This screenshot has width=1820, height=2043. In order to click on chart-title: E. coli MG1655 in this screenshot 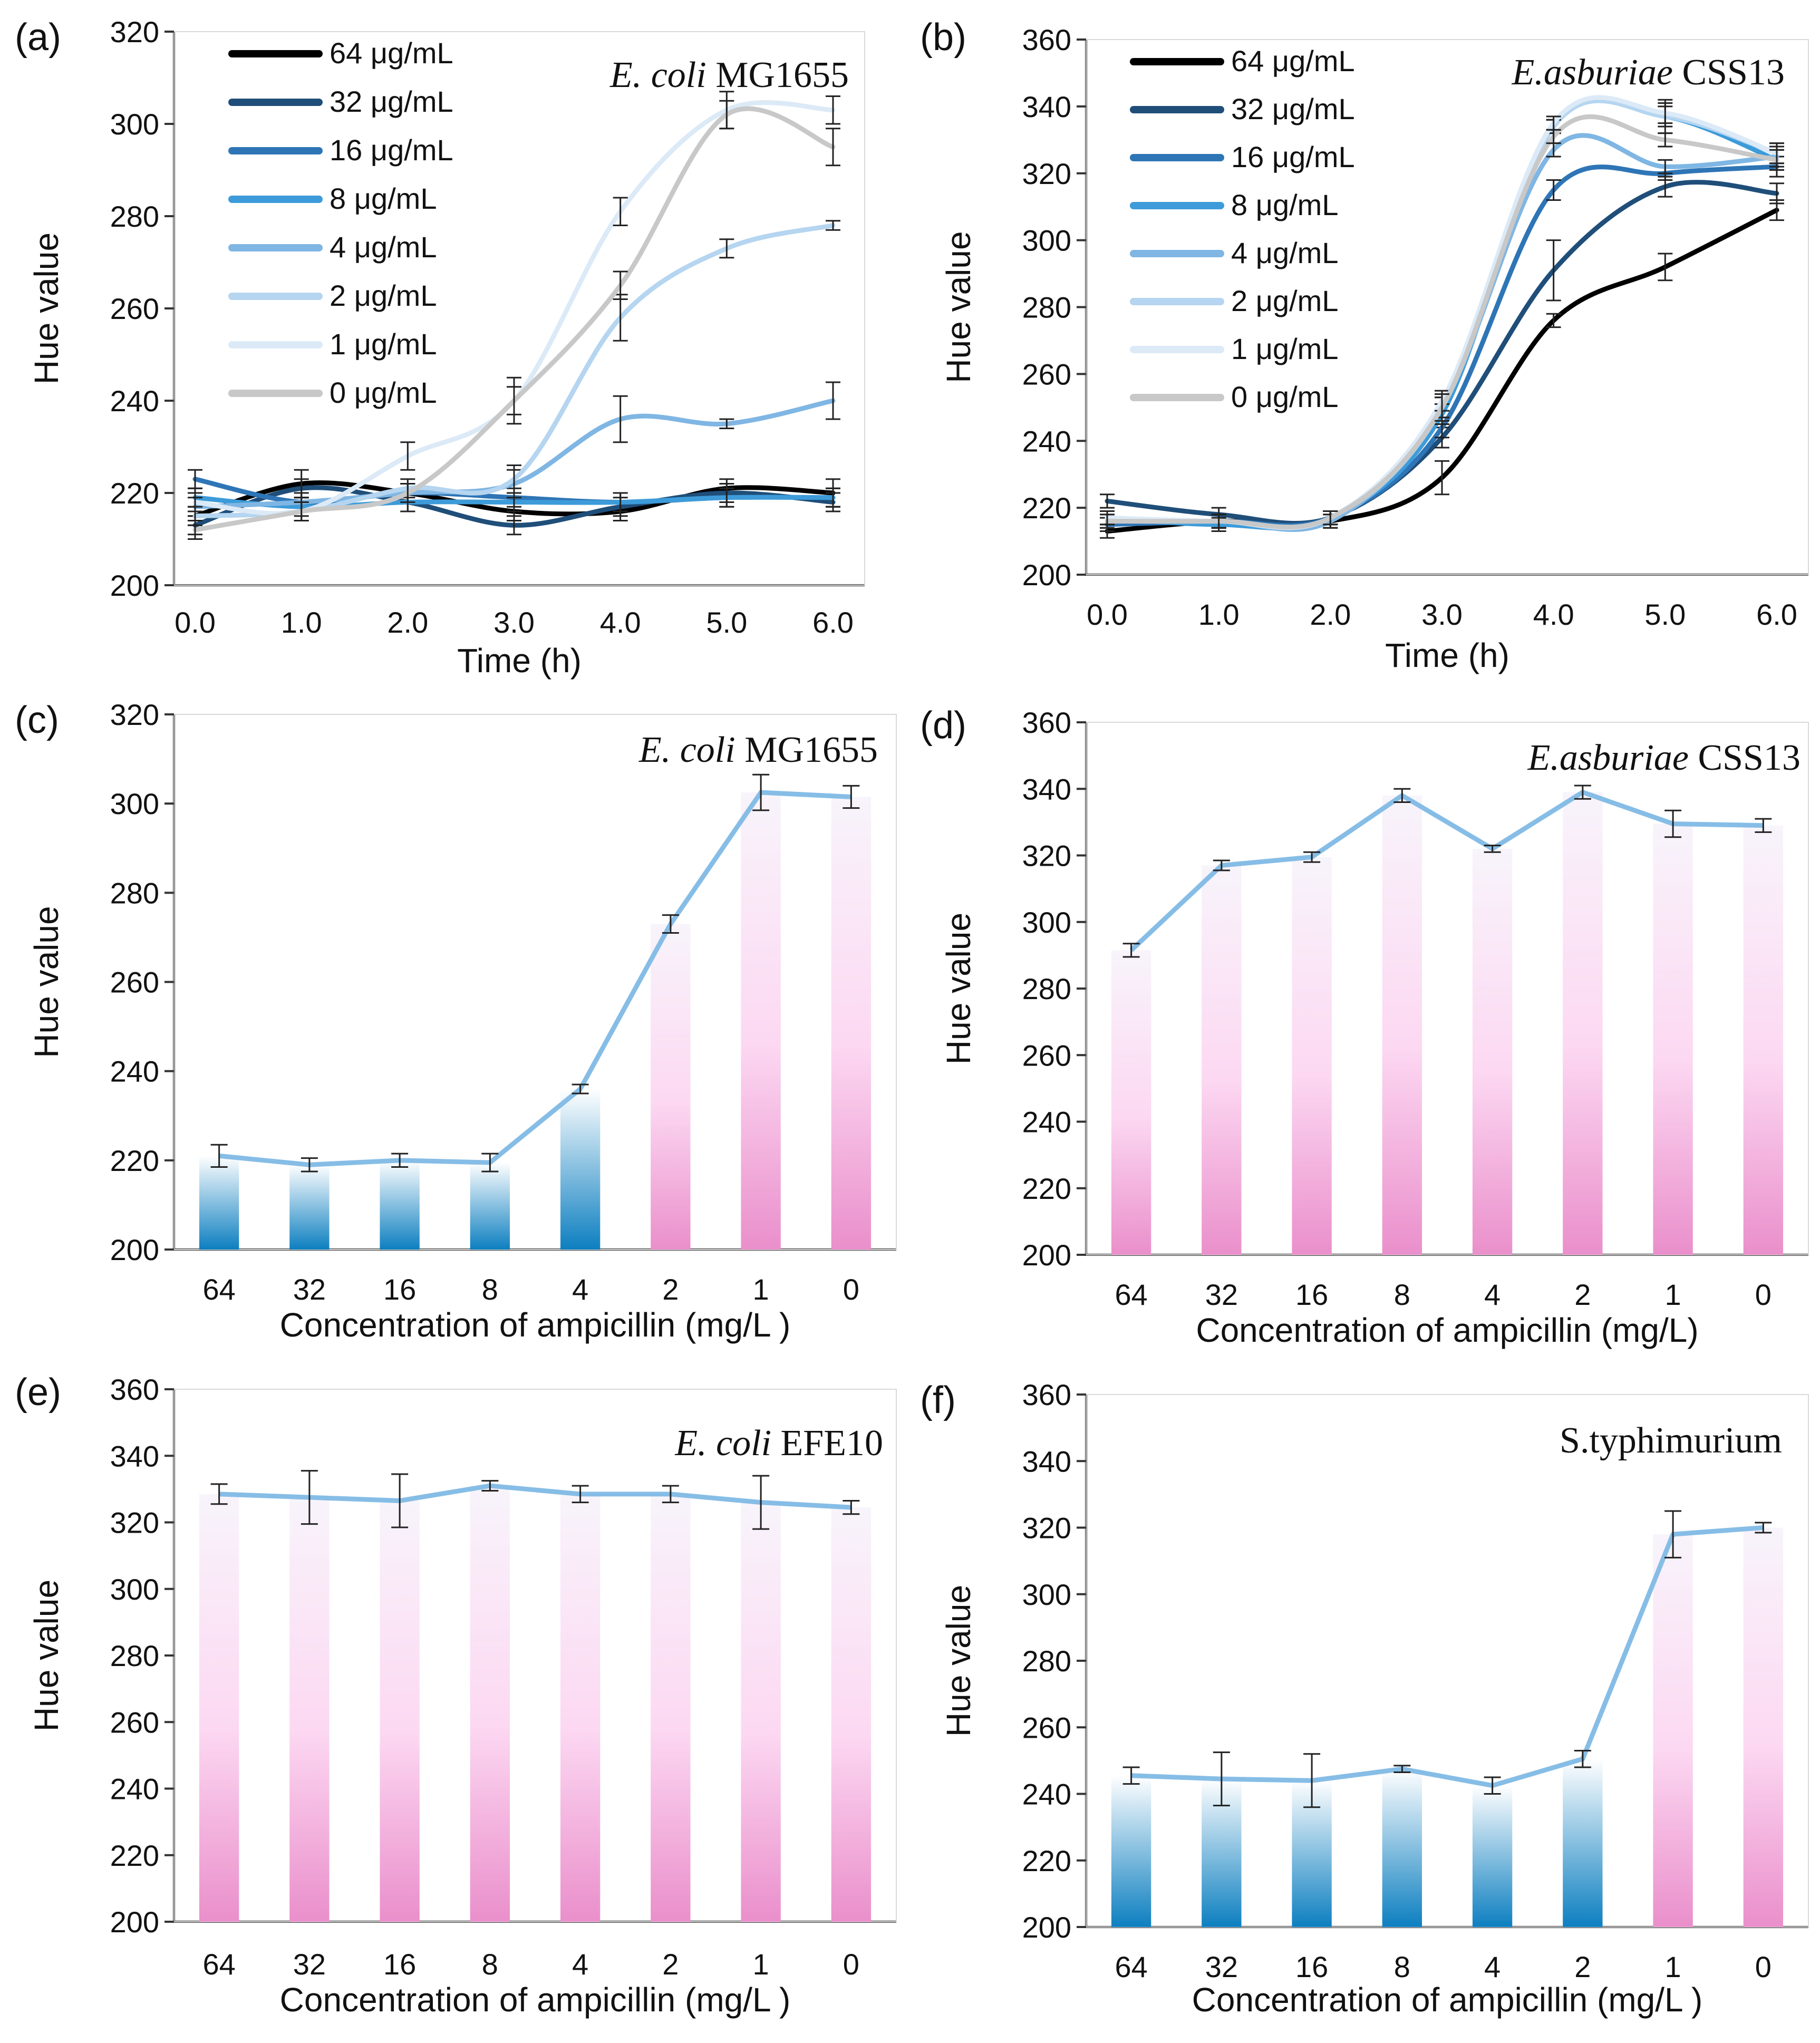, I will do `click(758, 750)`.